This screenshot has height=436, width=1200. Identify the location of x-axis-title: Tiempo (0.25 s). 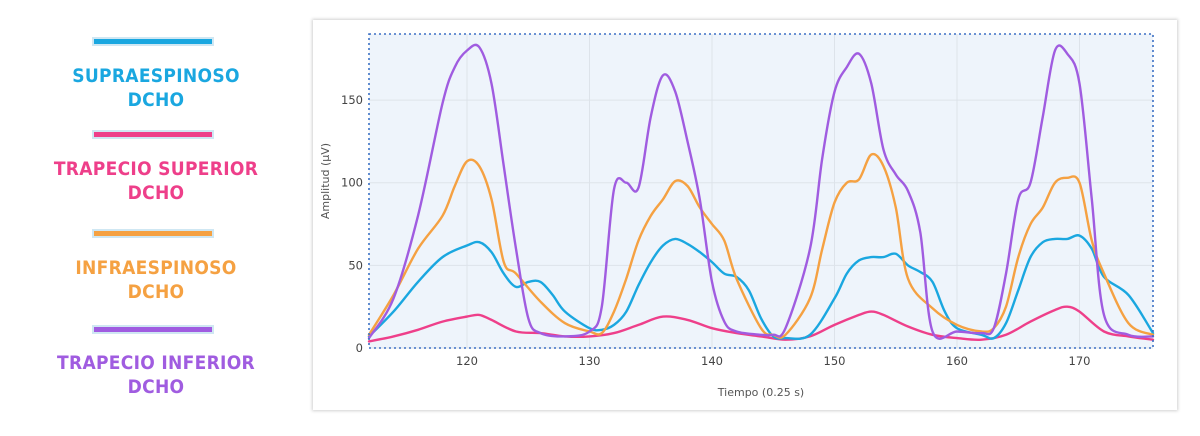
(760, 392).